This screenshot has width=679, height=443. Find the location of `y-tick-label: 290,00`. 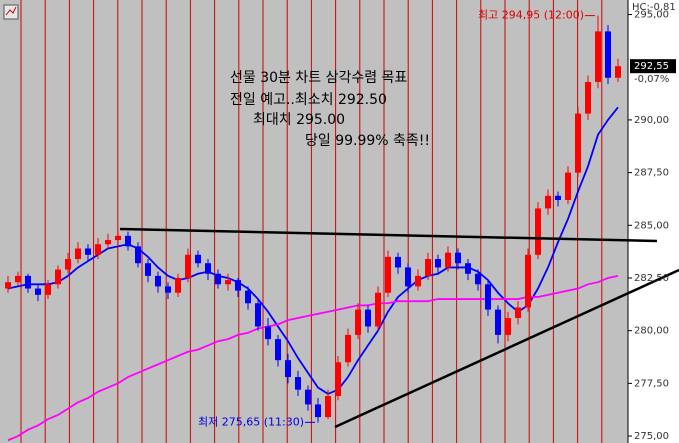

y-tick-label: 290,00 is located at coordinates (651, 120).